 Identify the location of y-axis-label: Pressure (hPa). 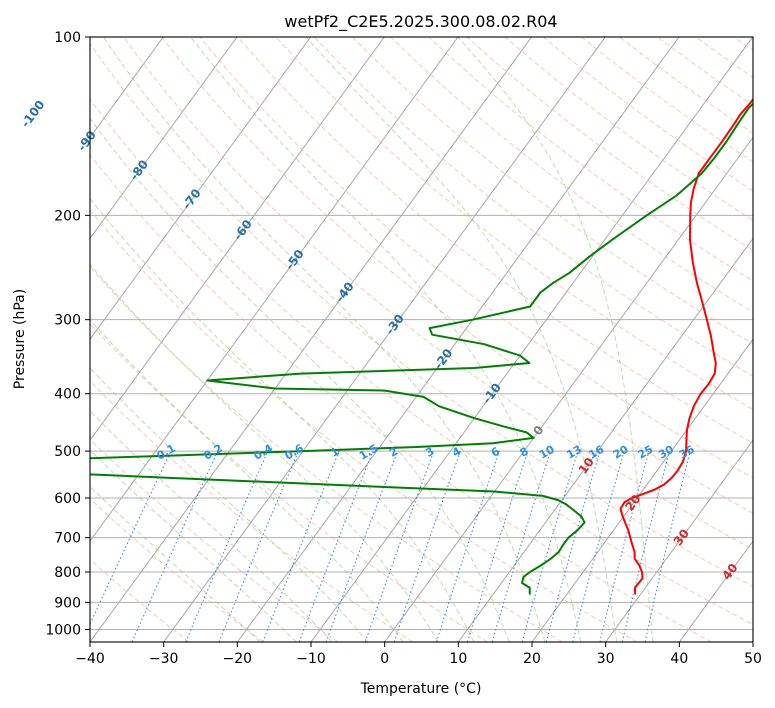
(20, 339).